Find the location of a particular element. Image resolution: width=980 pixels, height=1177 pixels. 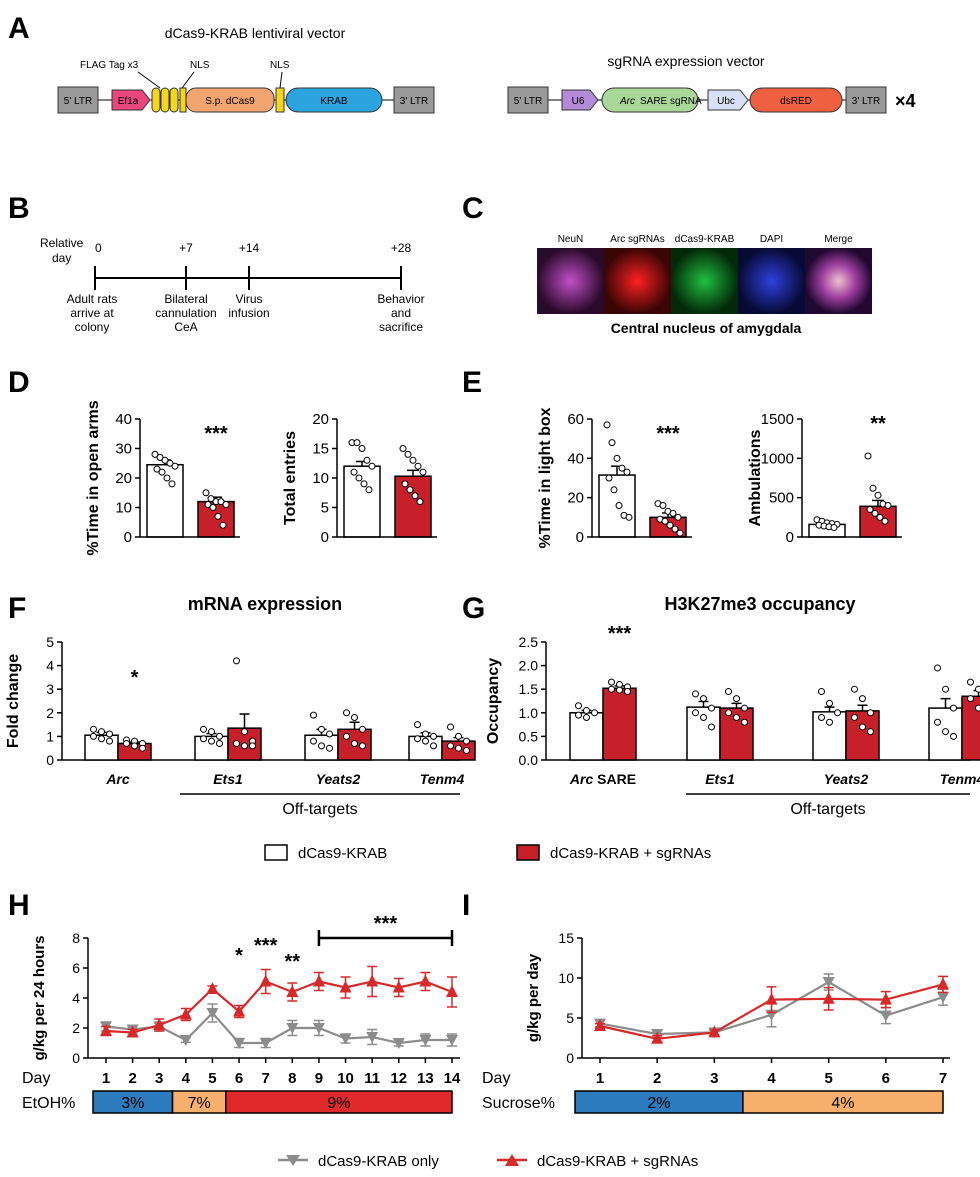

y-tick-label: 1.0 is located at coordinates (529, 713).